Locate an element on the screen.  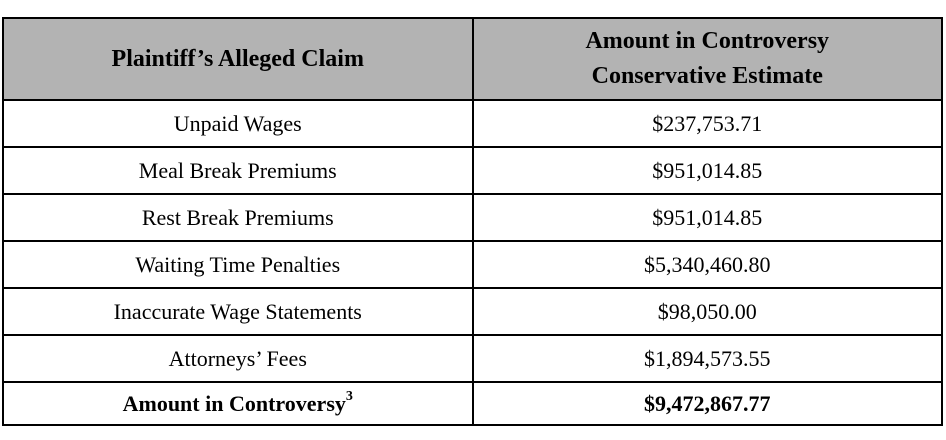
total-claim-label: Amount in Controversy is located at coordinates (234, 403).